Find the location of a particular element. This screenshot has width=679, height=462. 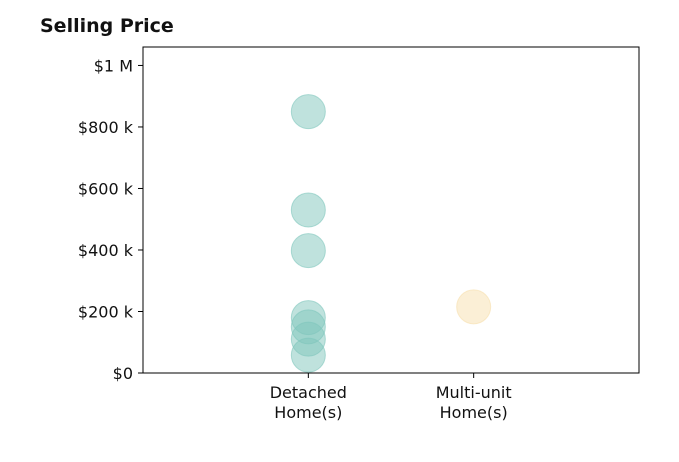

y-axis: $0 $200 k $400 k $600 k $800 k $1 M is located at coordinates (110, 219).